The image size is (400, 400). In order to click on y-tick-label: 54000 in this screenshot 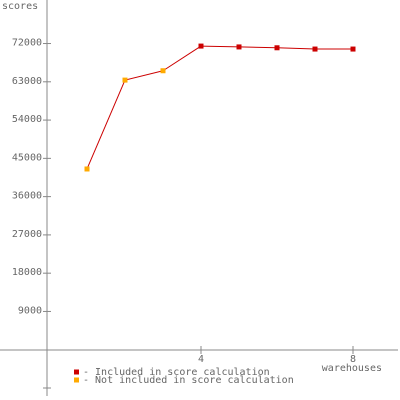, I will do `click(27, 119)`.